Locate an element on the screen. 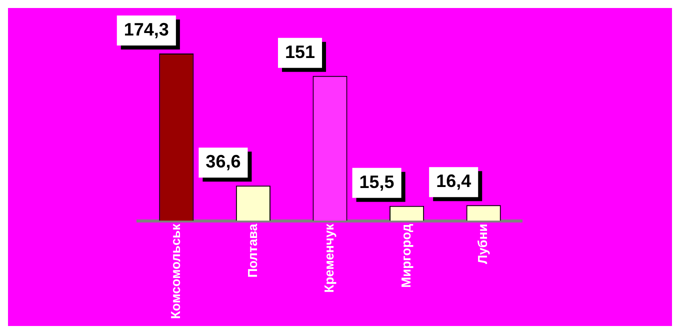  data-label: 15,5 is located at coordinates (376, 182).